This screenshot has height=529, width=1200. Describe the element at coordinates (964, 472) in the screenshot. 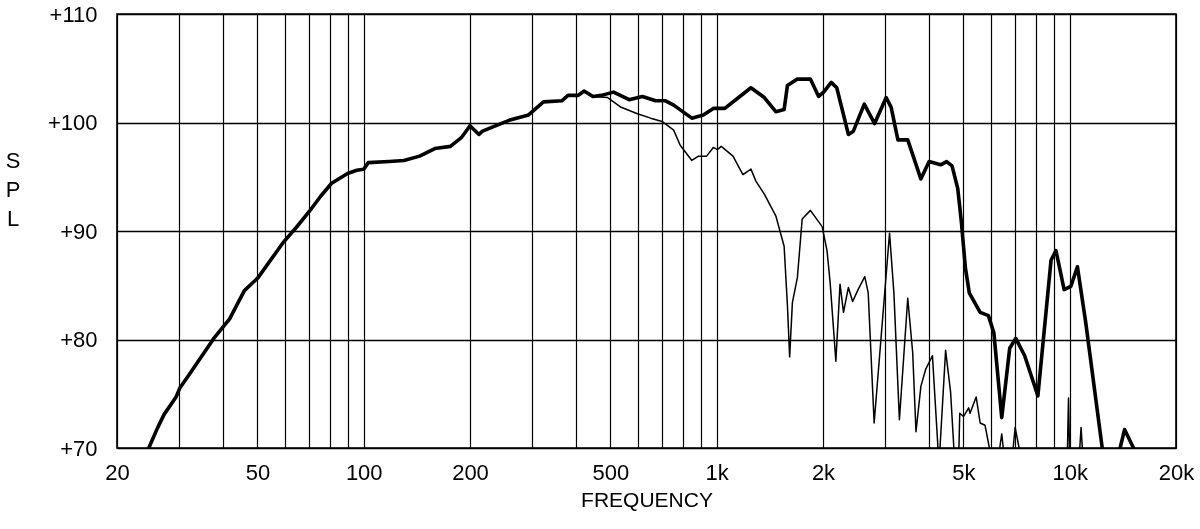

I see `x-tick-label: 5k` at that location.